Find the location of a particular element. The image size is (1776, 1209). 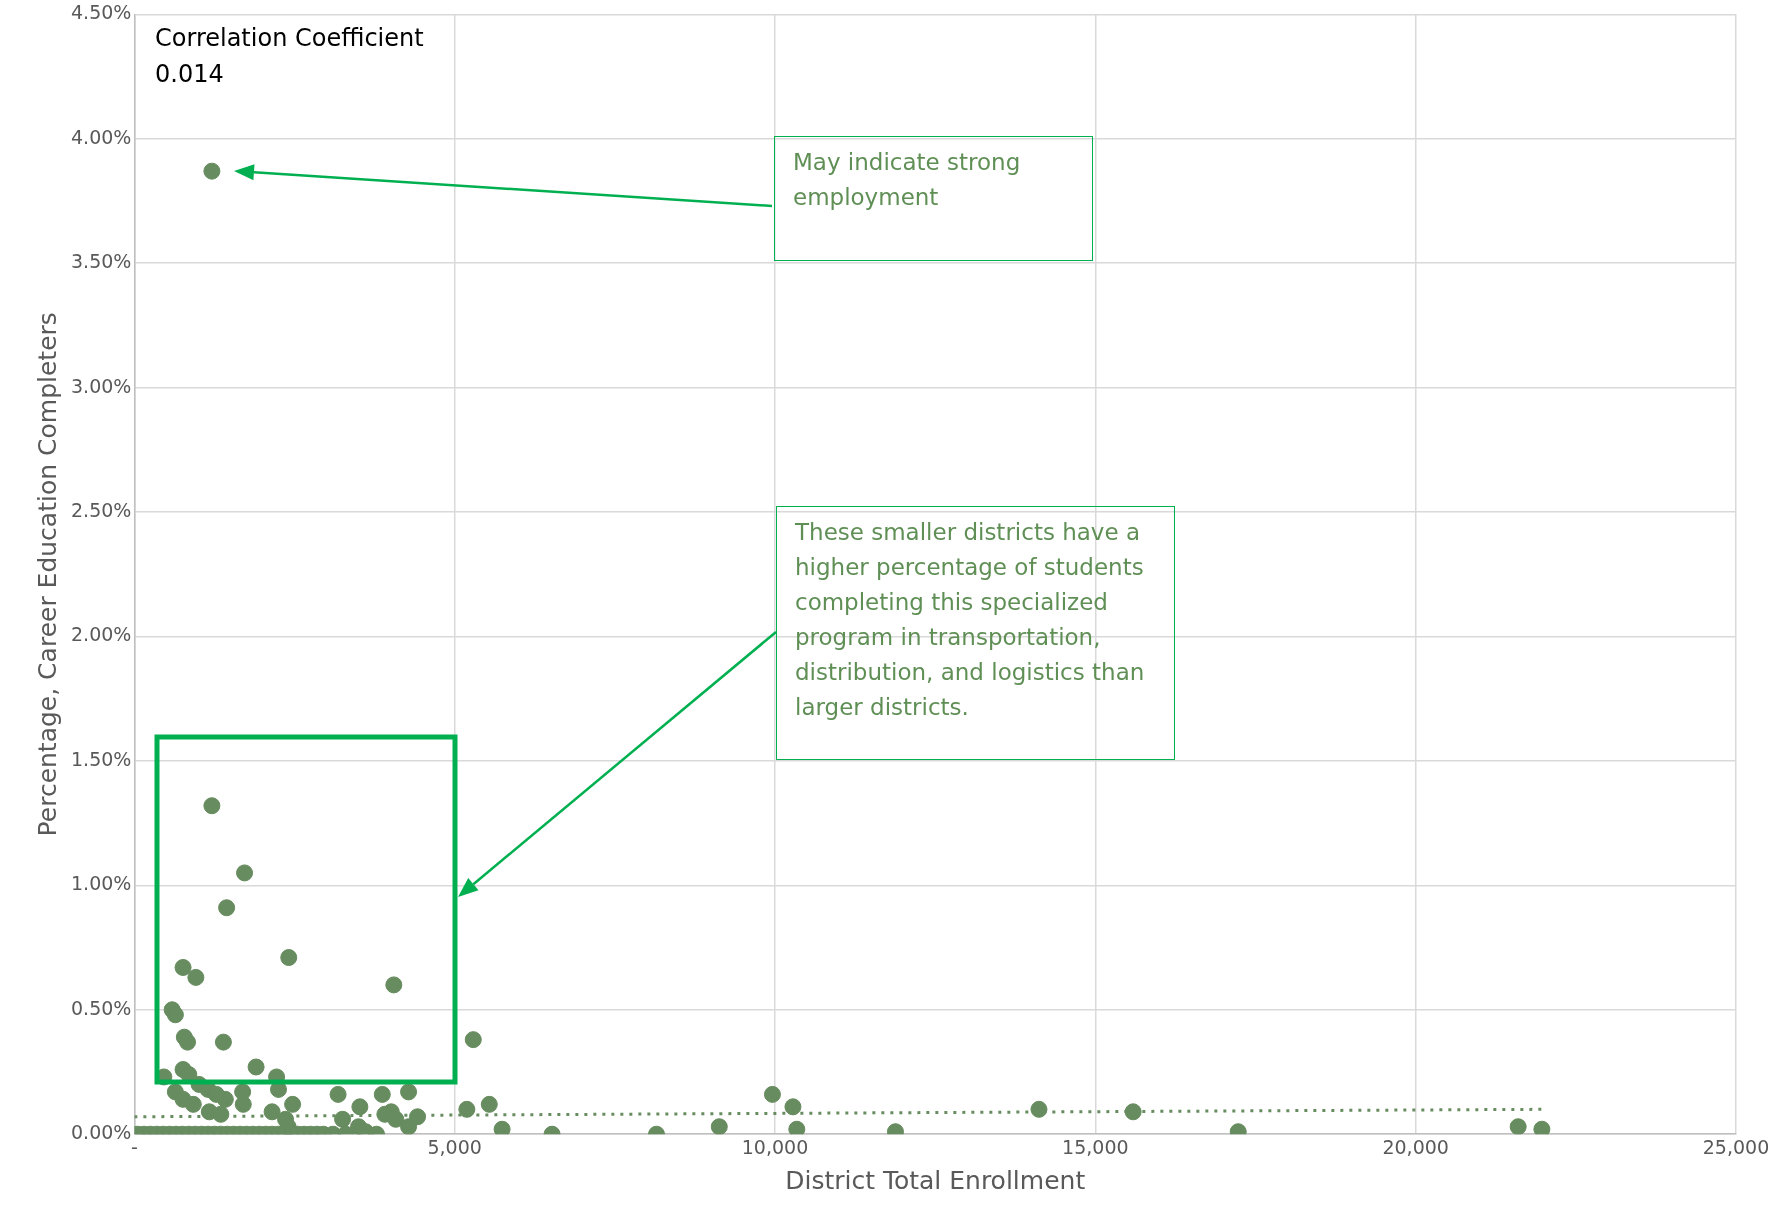

x-tick-label: 10,000 is located at coordinates (775, 1146).